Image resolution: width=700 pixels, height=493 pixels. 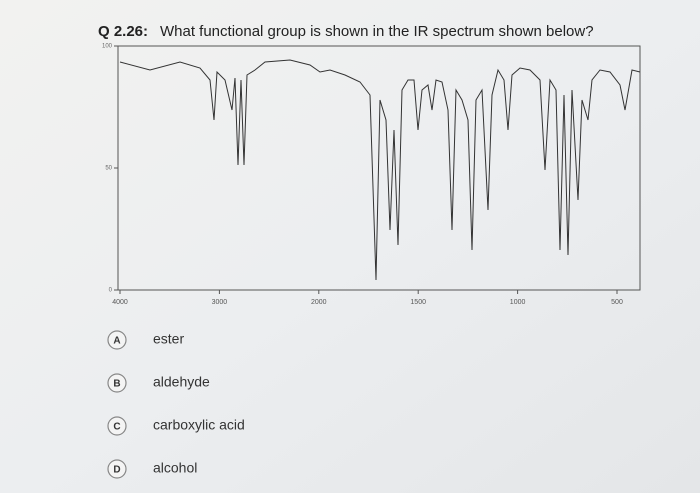 I want to click on option-letter: C, so click(x=116, y=427).